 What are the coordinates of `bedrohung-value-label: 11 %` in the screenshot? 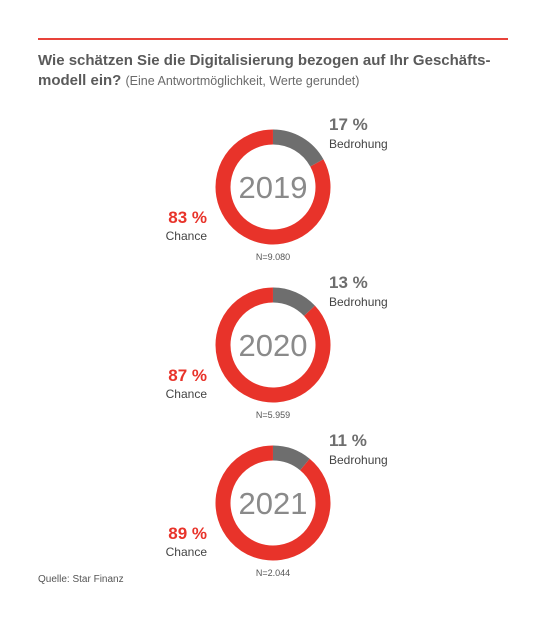 It's located at (348, 440).